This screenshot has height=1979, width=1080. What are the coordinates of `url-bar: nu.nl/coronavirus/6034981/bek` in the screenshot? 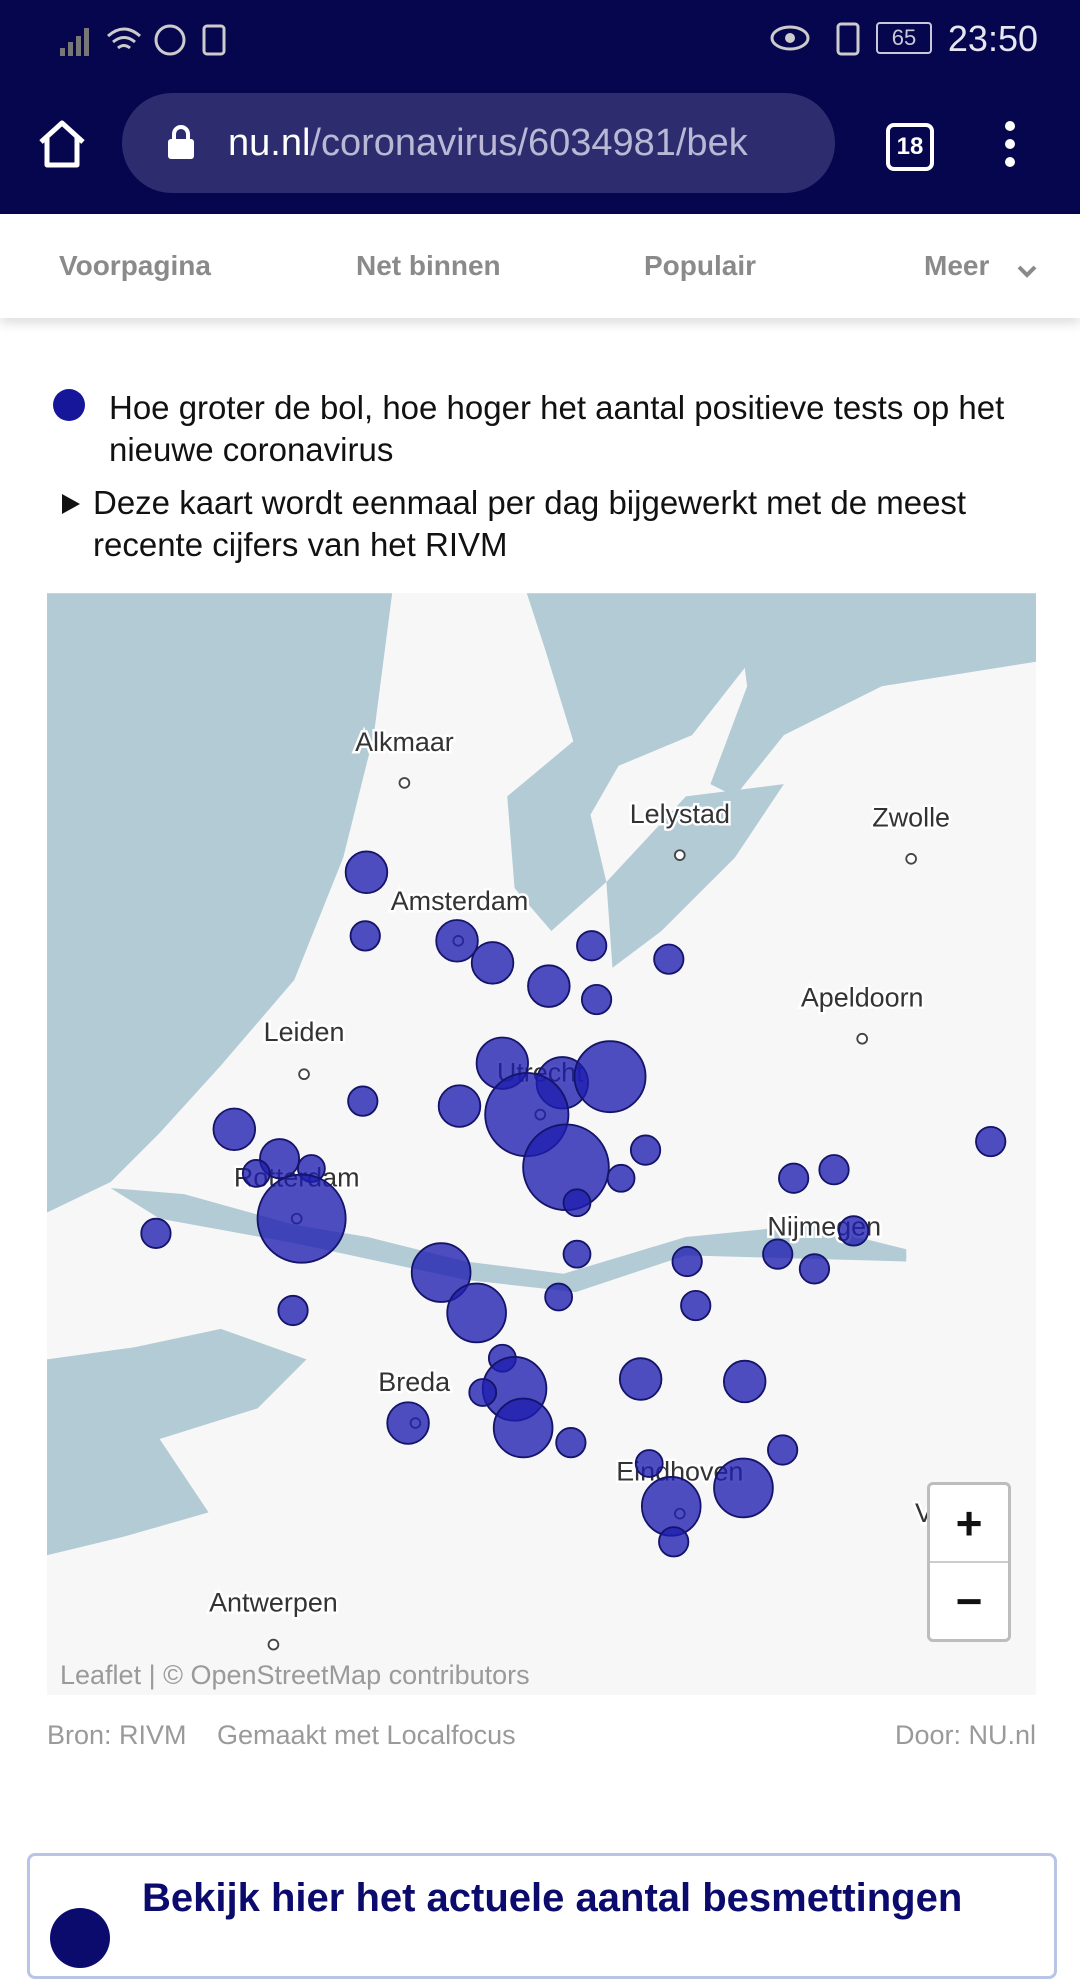 It's located at (478, 143).